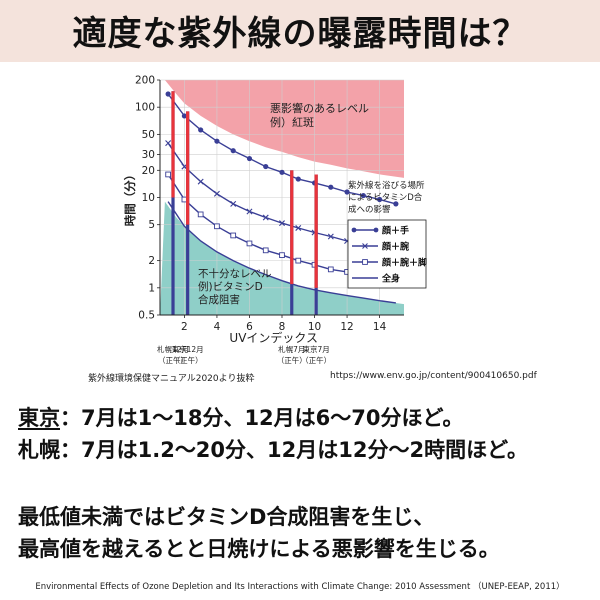  Describe the element at coordinates (145, 108) in the screenshot. I see `y-tick-label: 100` at that location.